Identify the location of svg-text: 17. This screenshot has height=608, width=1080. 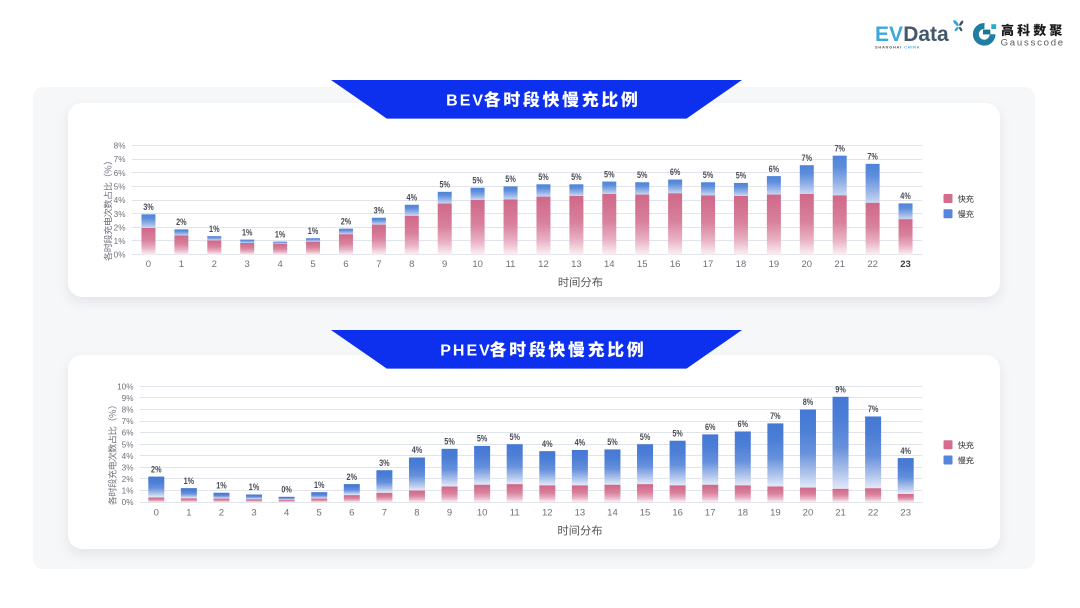
(710, 513).